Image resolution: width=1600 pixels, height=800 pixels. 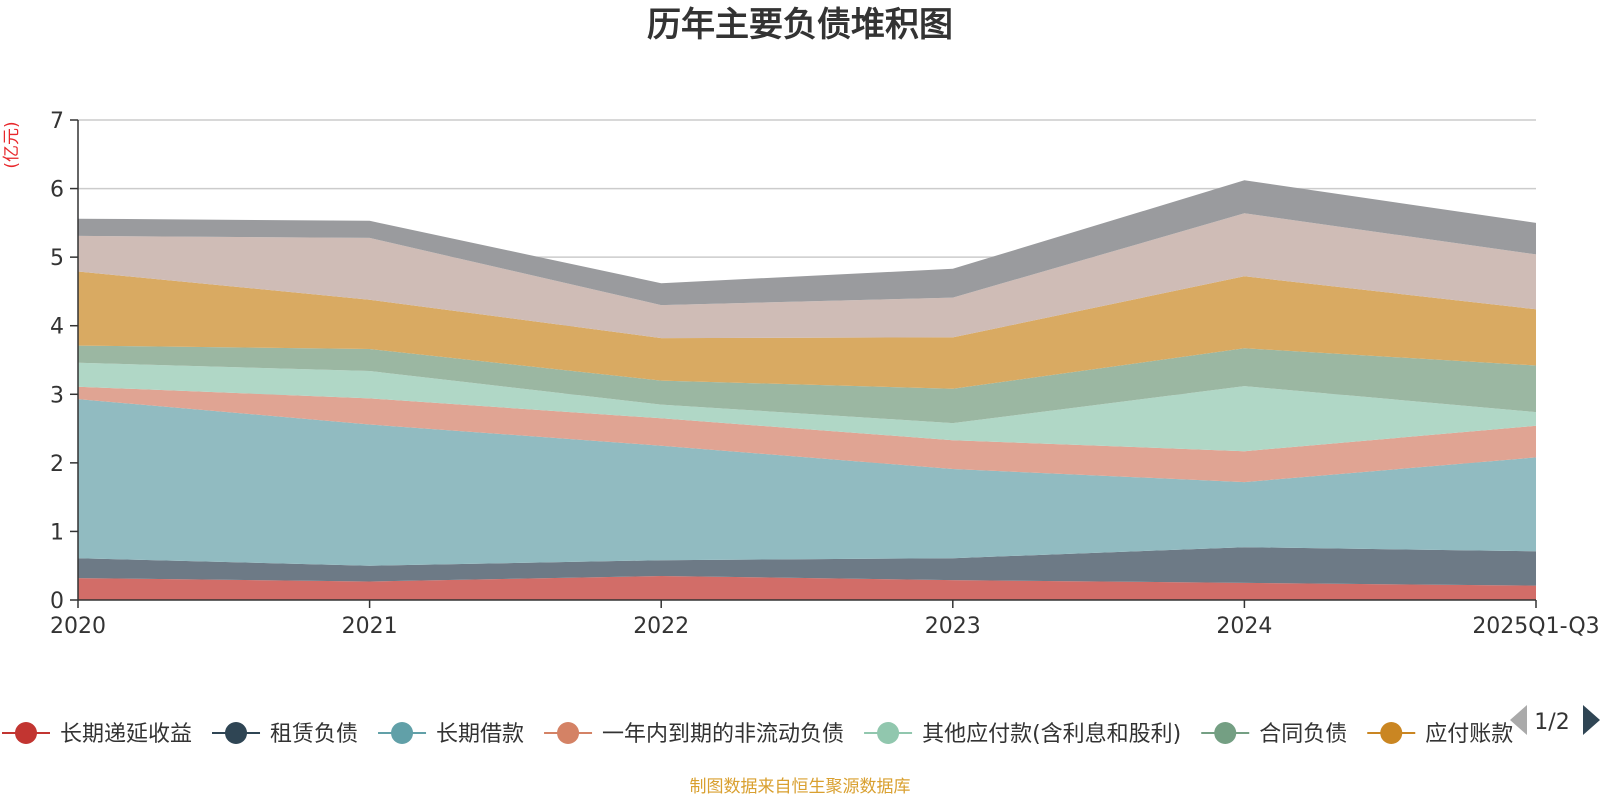 What do you see at coordinates (723, 734) in the screenshot?
I see `legend-label: 一年内到期的非流动负债` at bounding box center [723, 734].